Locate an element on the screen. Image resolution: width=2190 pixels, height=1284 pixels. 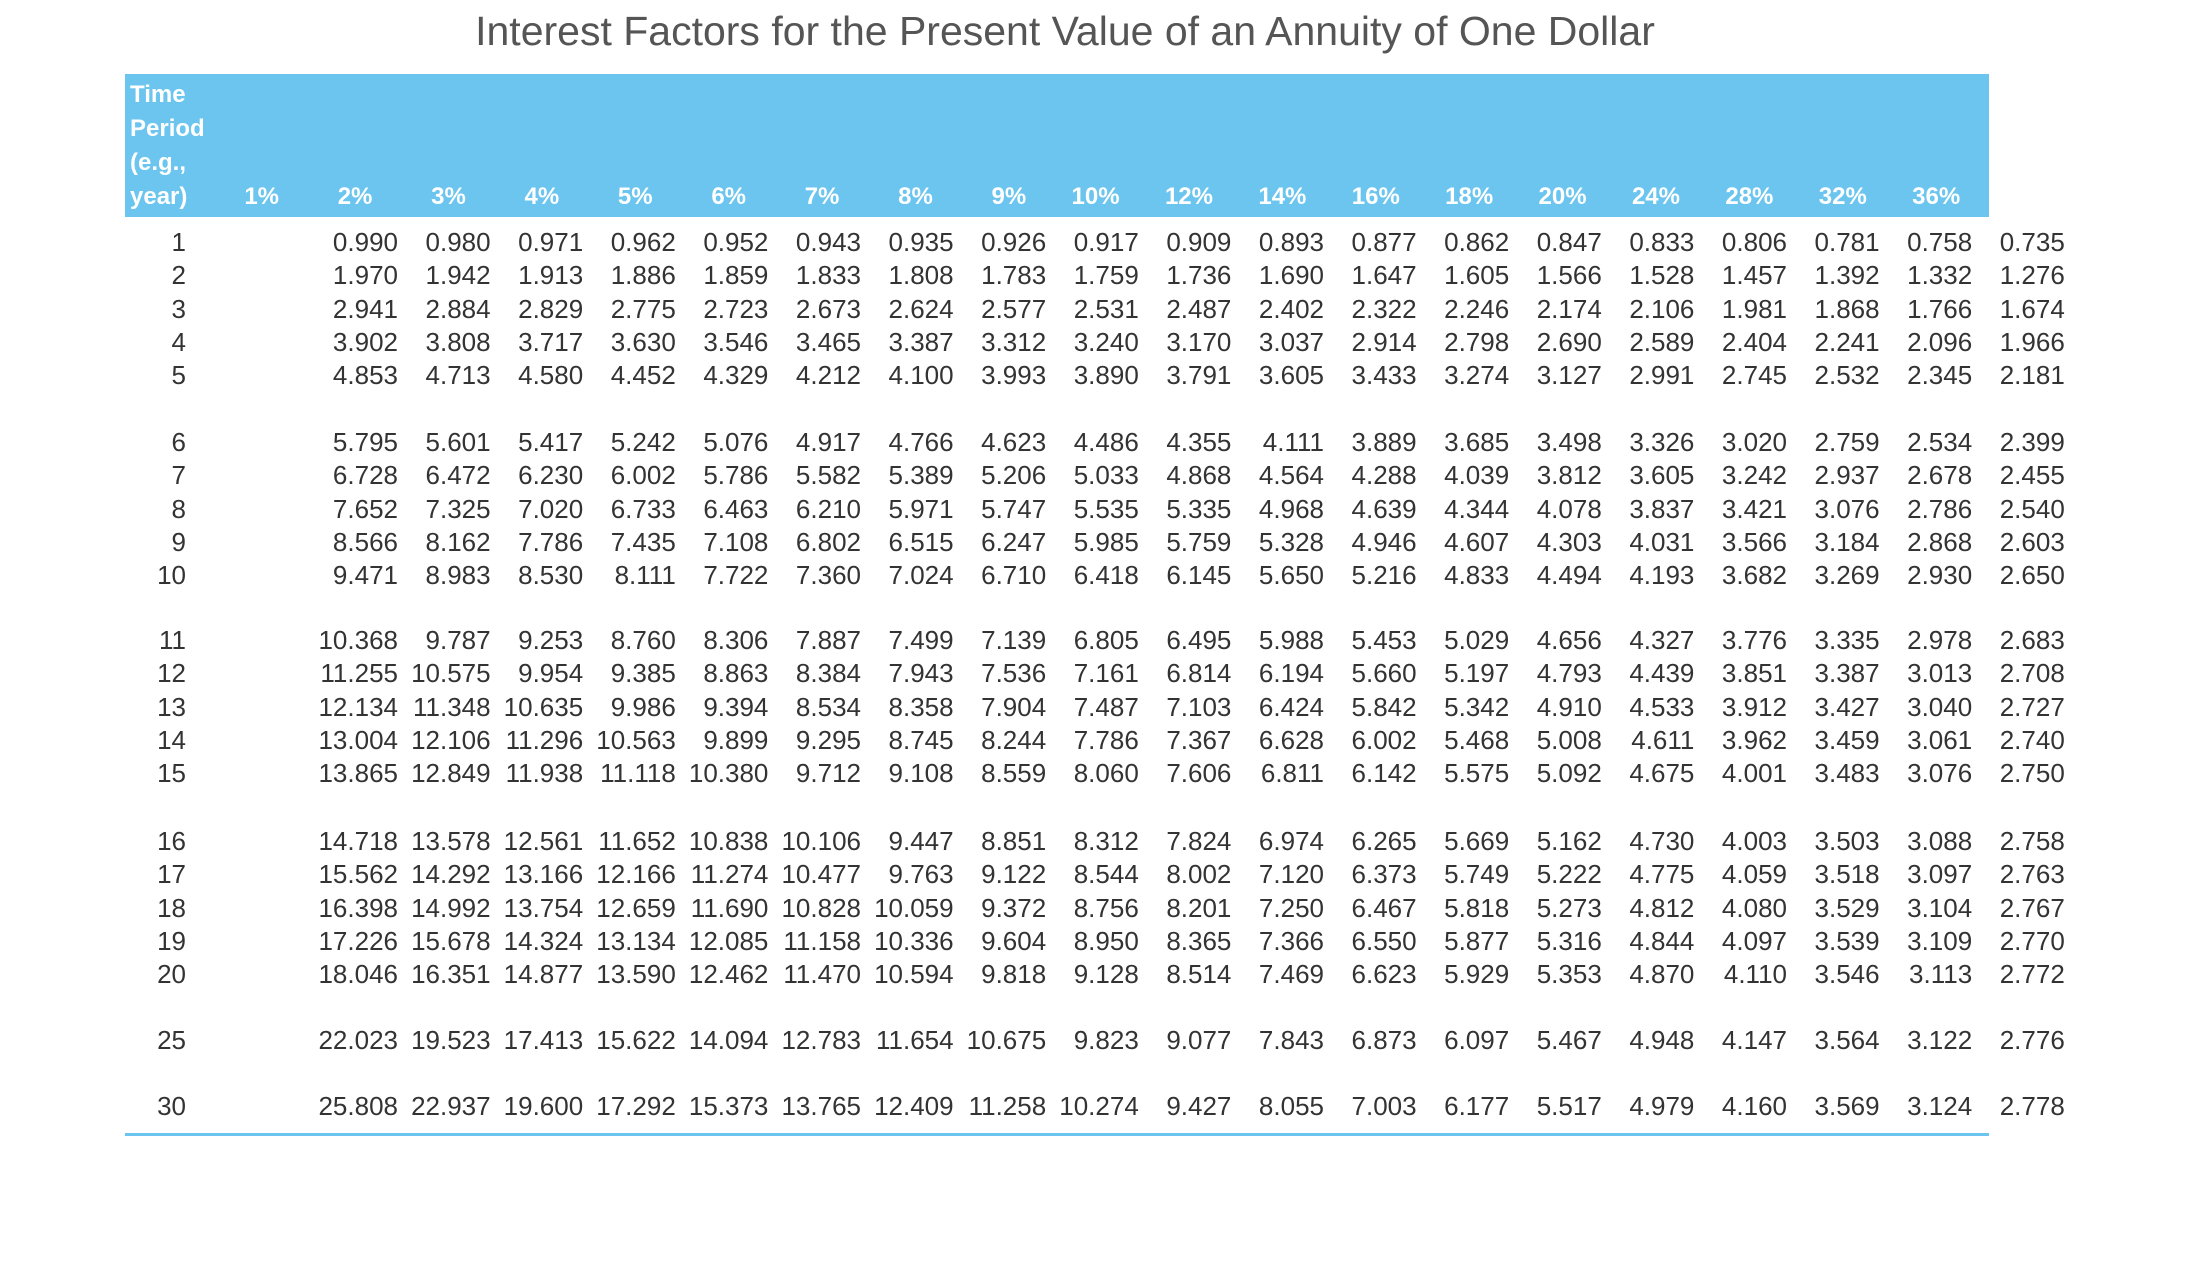
factor-cell: 4.793 is located at coordinates (1569, 673).